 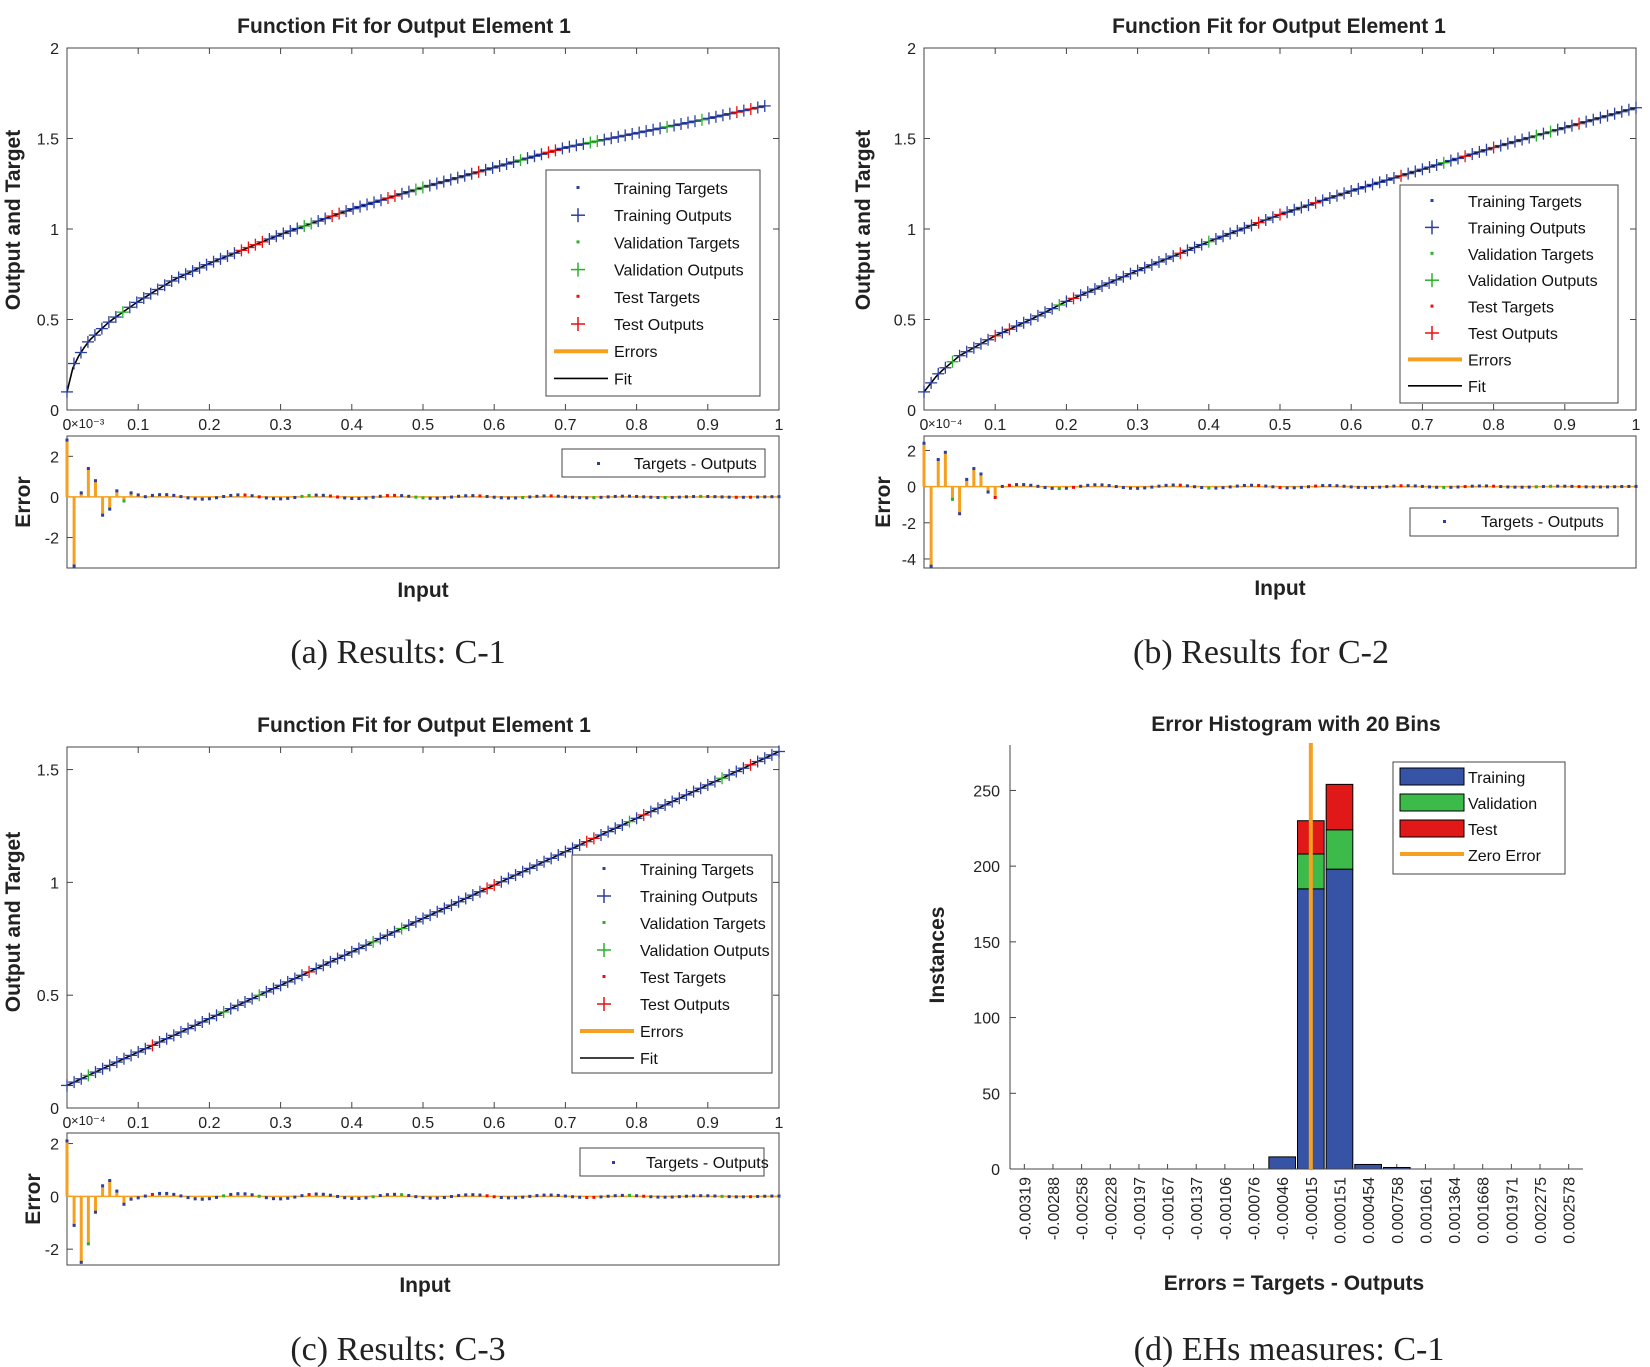 I want to click on hist-x-tick-label: 0.000758, so click(x=1398, y=1210).